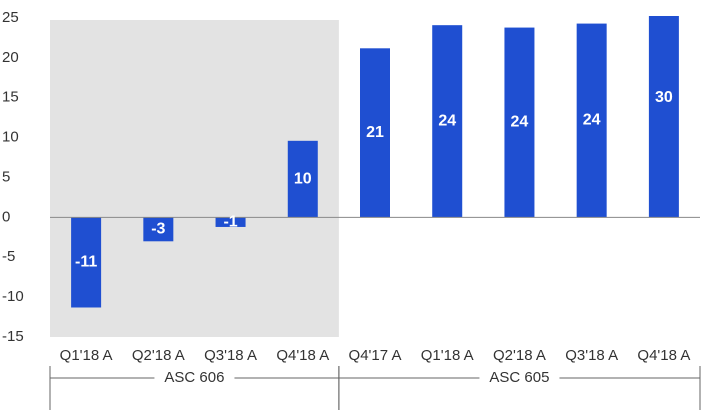  I want to click on x-tick-label: Q4'17 A, so click(375, 355).